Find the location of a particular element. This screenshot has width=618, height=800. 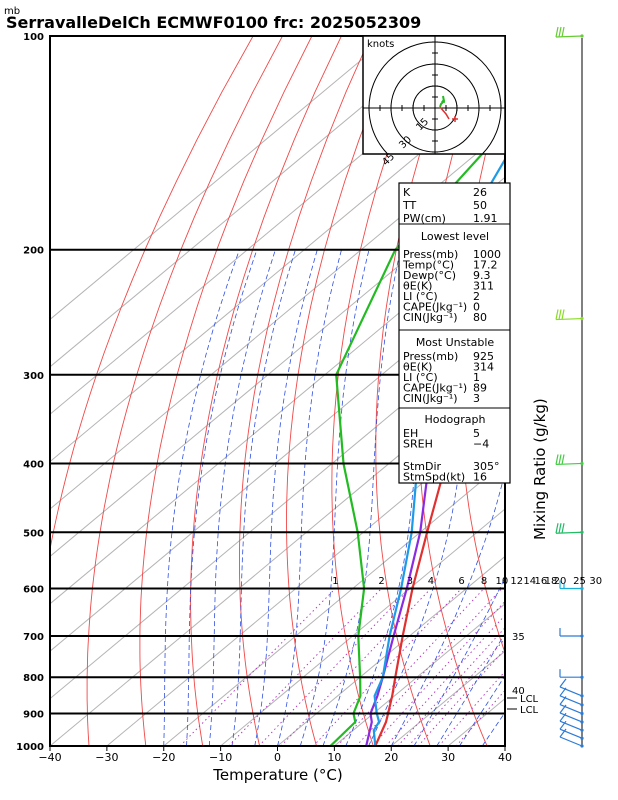

mixing-ratio-label: 3 is located at coordinates (410, 581).